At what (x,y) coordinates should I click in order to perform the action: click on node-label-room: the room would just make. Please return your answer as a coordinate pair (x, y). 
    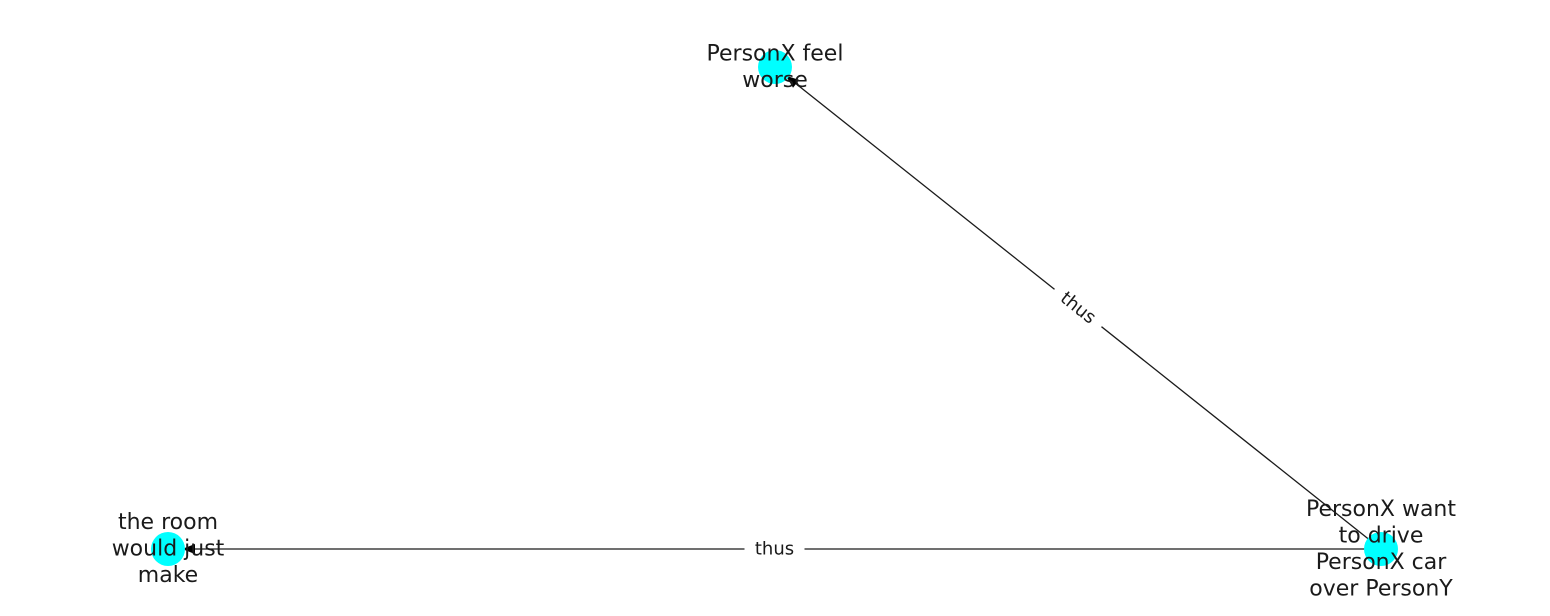
    Looking at the image, I should click on (168, 549).